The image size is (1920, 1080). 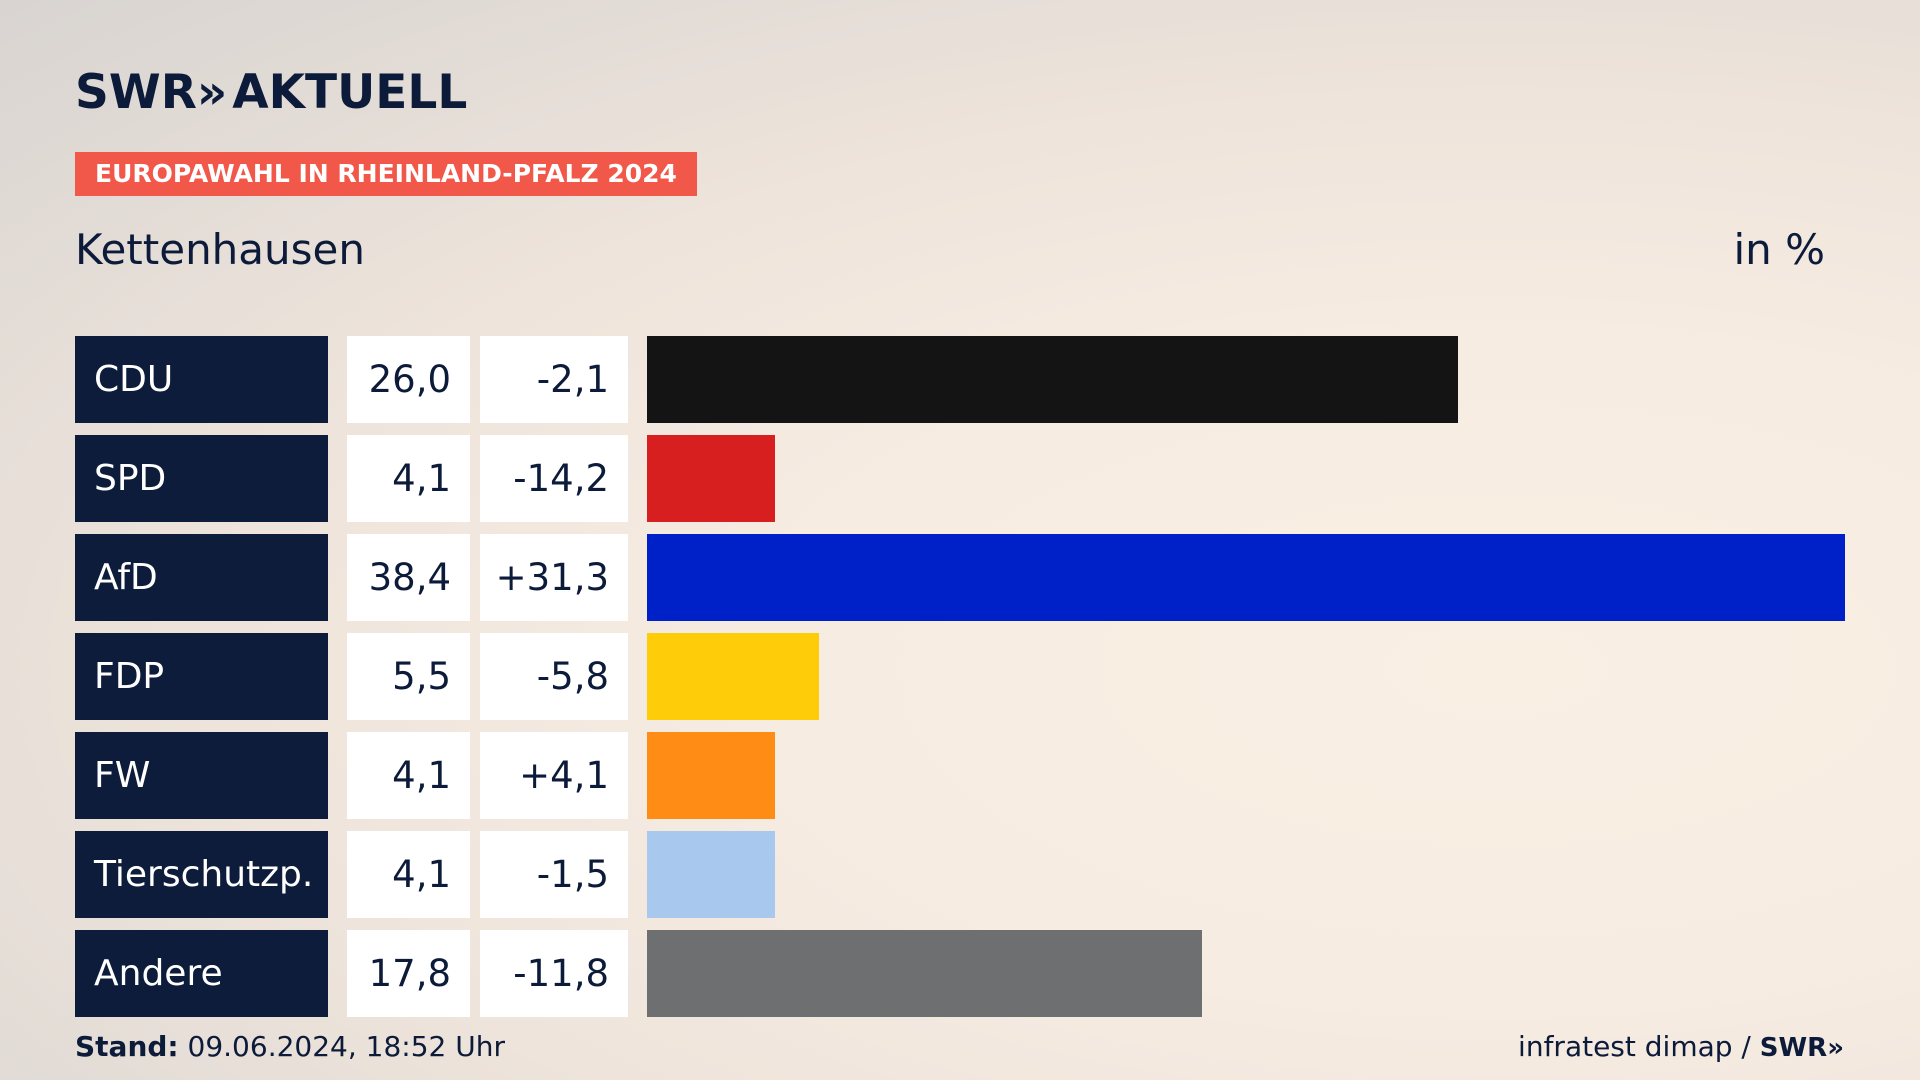 I want to click on swr-aktuell-logo: SWR» AKTUELL, so click(x=271, y=93).